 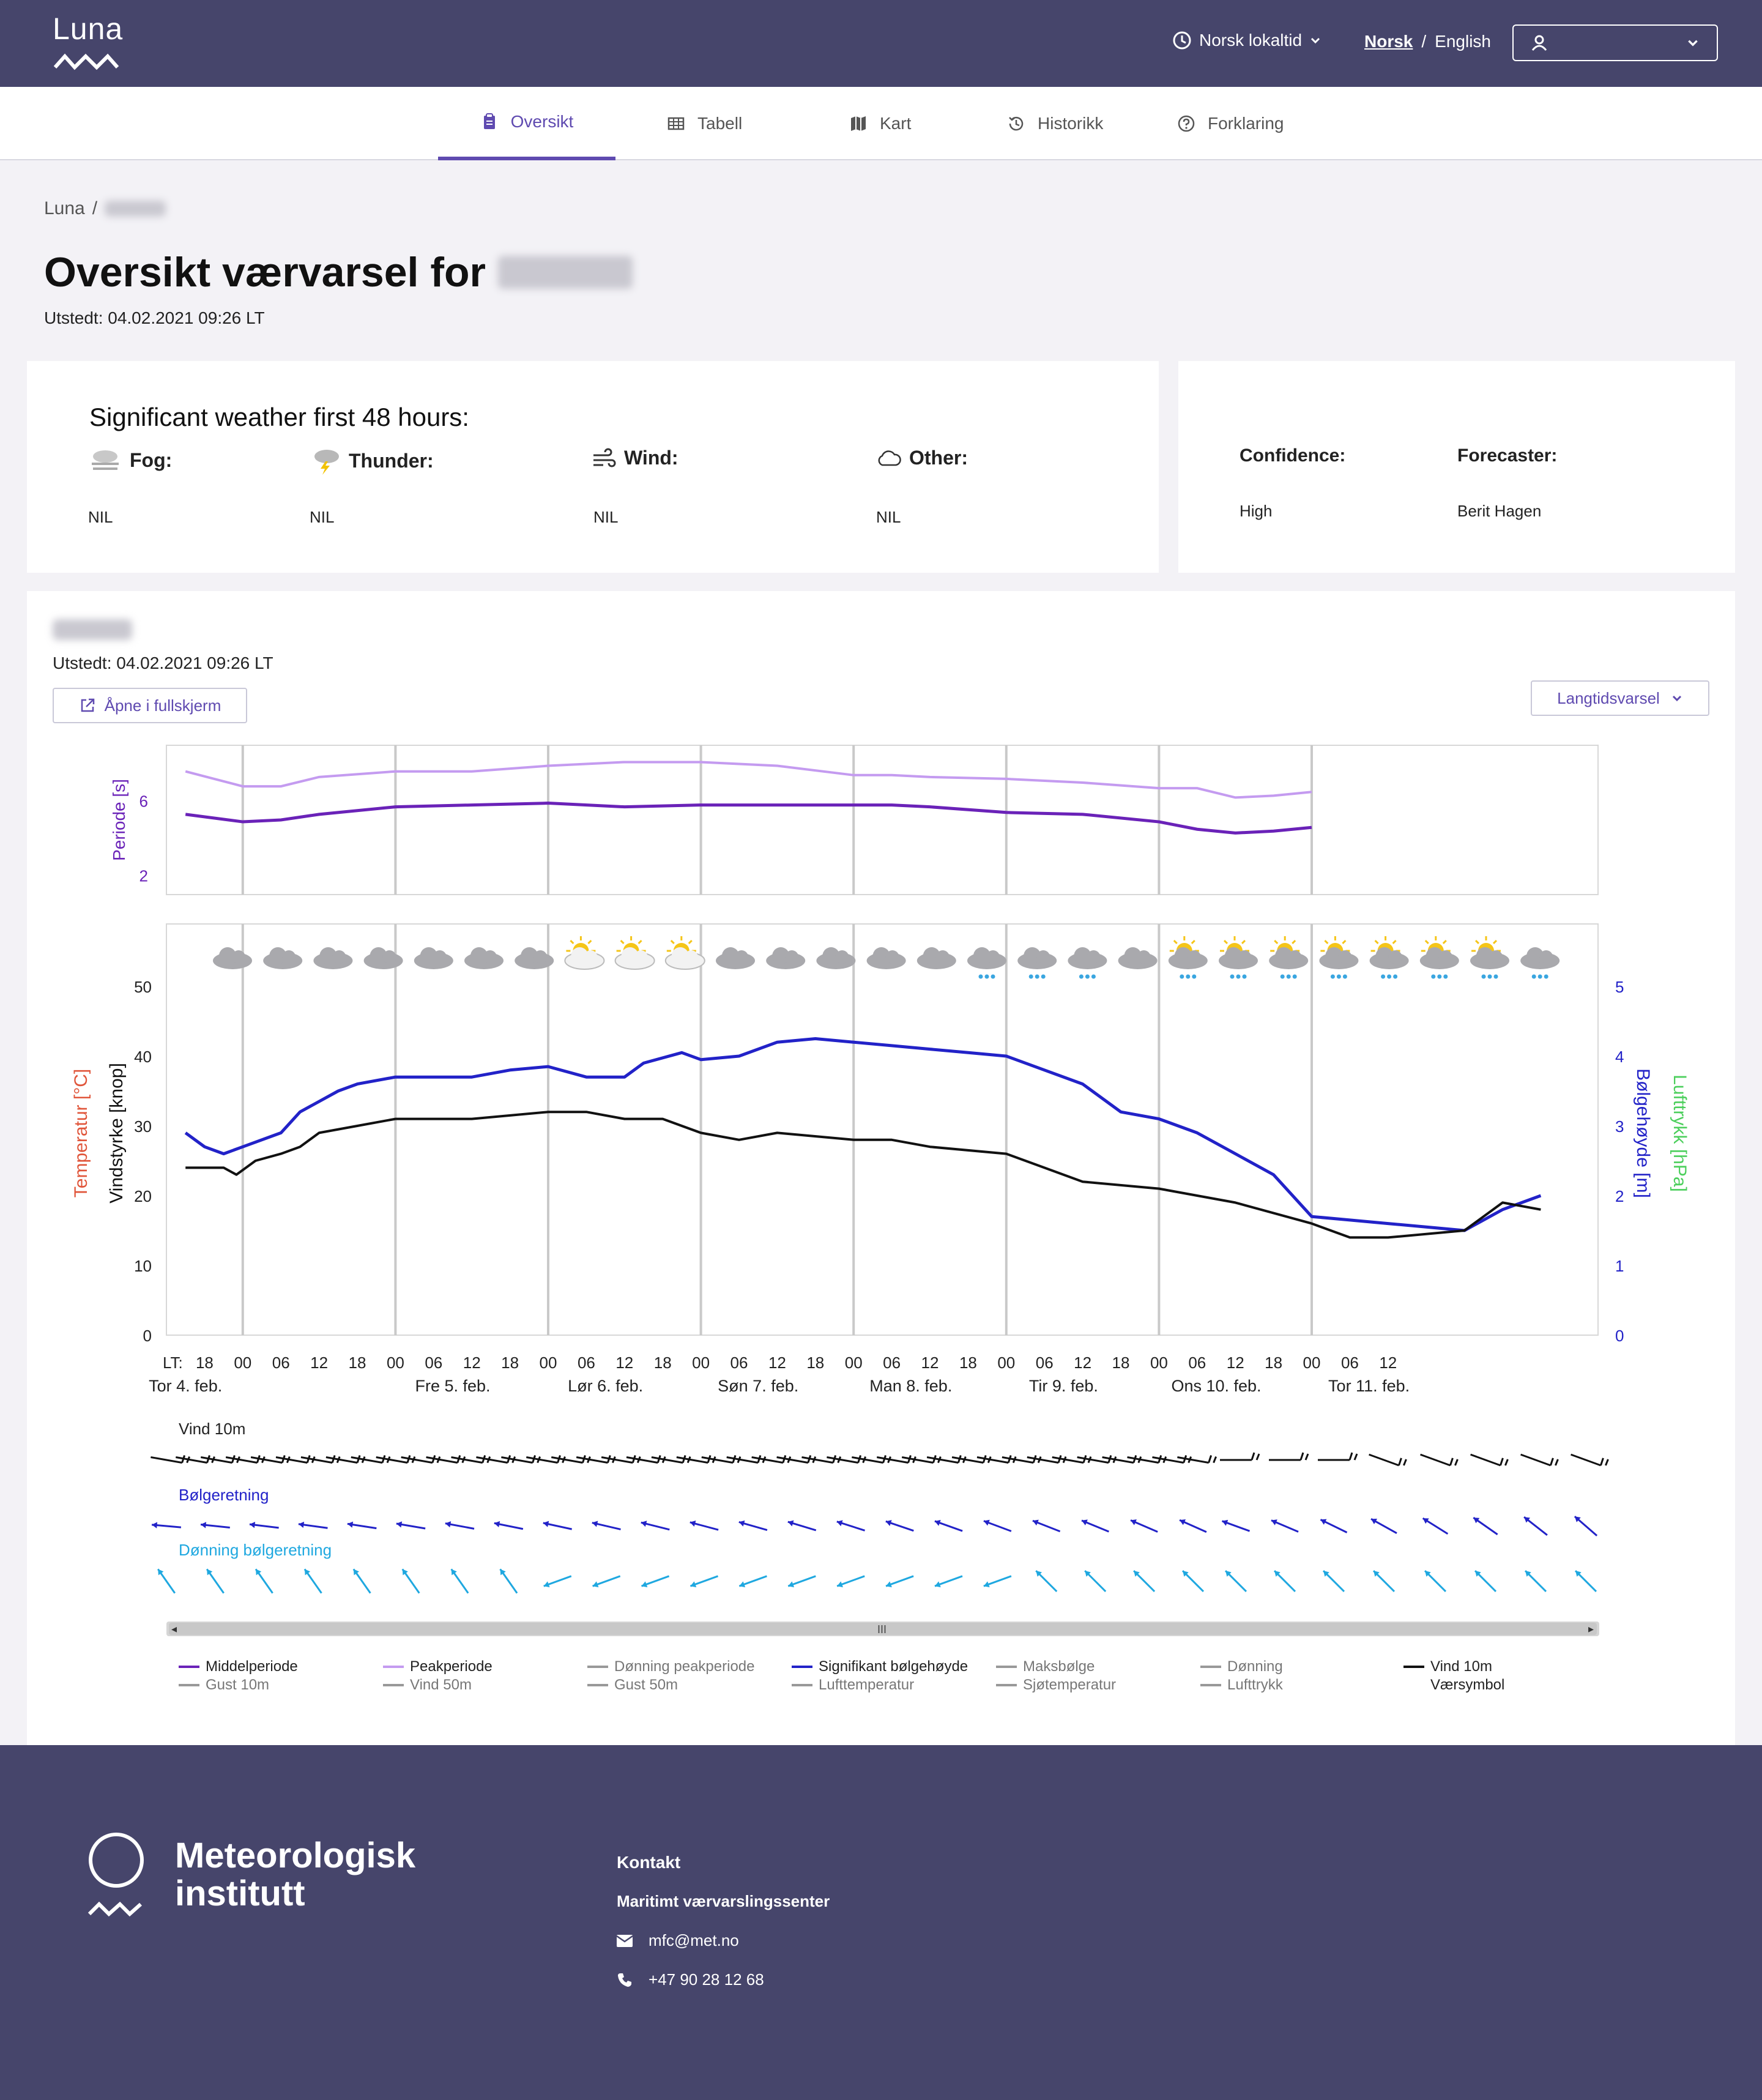 What do you see at coordinates (1619, 1266) in the screenshot?
I see `right-y-tick: 1` at bounding box center [1619, 1266].